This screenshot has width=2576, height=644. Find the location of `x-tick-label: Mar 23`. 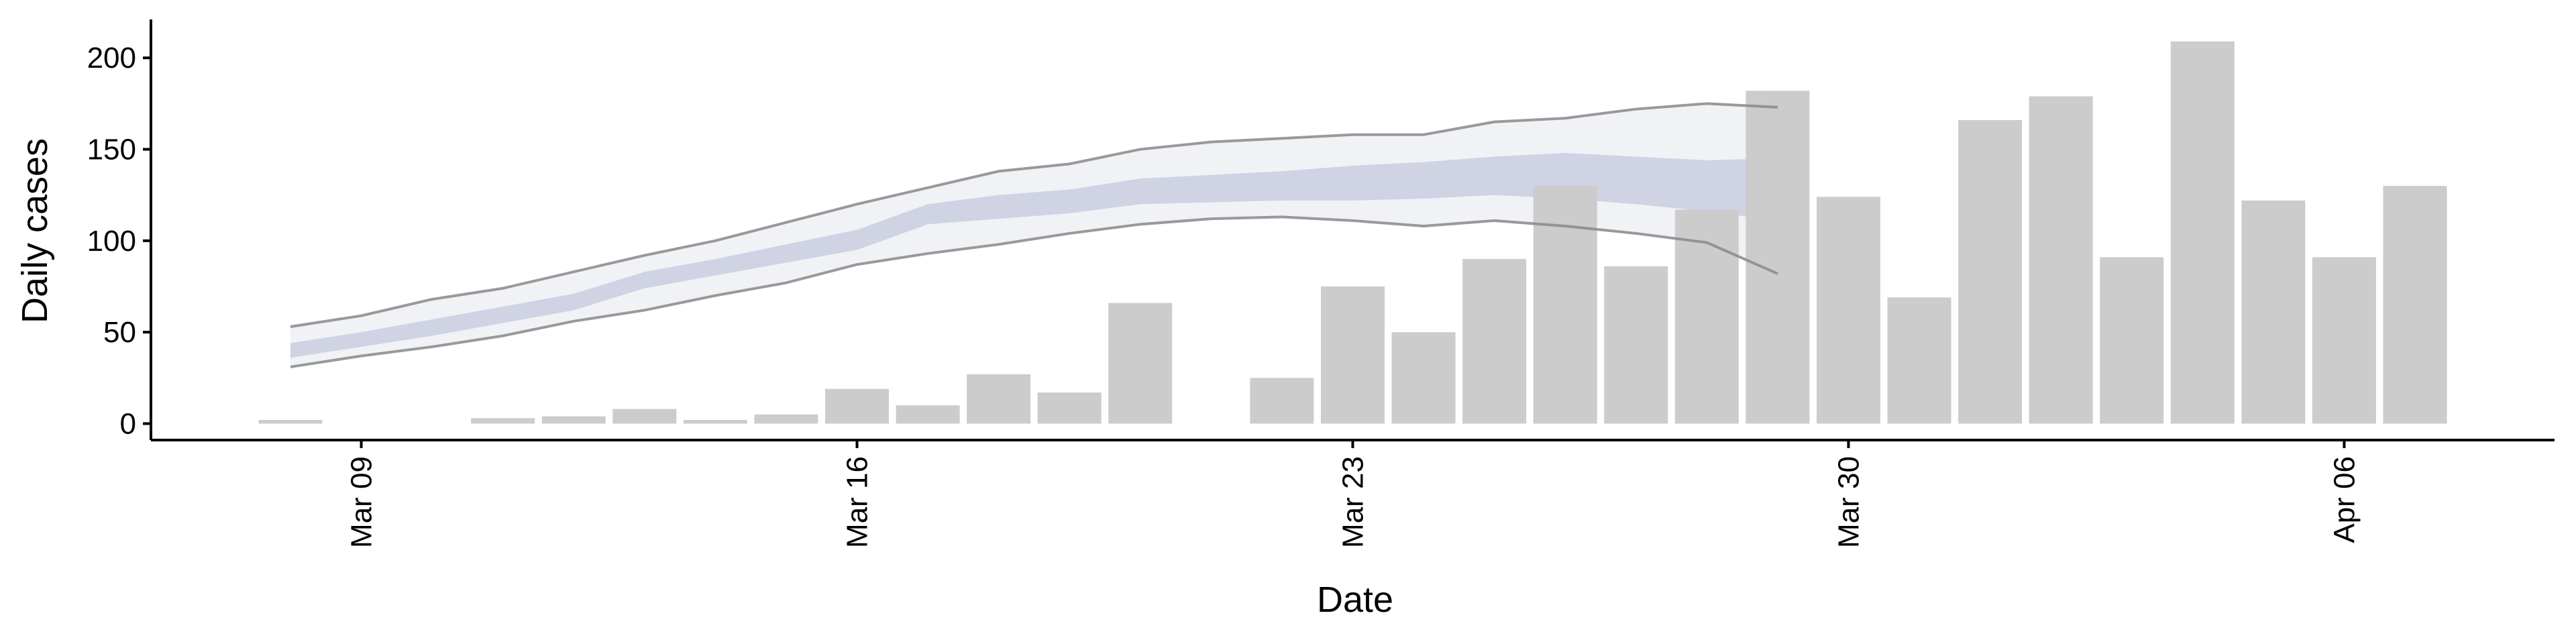

x-tick-label: Mar 23 is located at coordinates (1353, 502).